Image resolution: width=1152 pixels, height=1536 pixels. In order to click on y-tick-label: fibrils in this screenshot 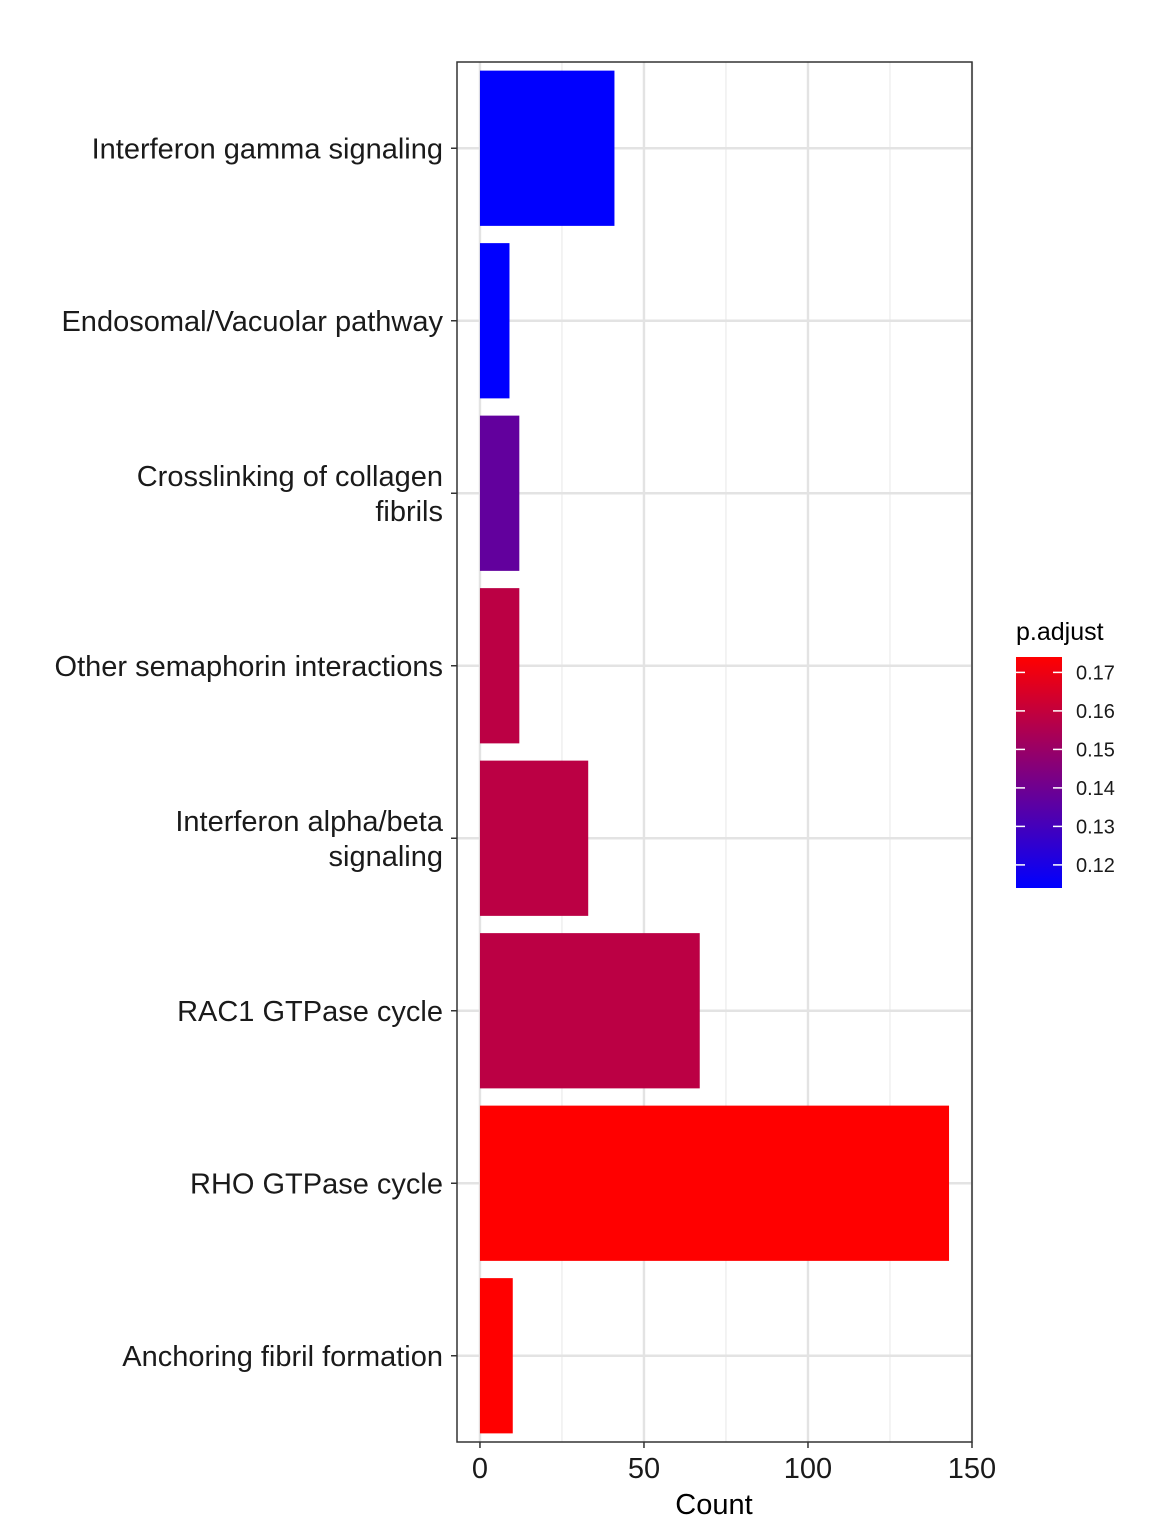, I will do `click(409, 512)`.